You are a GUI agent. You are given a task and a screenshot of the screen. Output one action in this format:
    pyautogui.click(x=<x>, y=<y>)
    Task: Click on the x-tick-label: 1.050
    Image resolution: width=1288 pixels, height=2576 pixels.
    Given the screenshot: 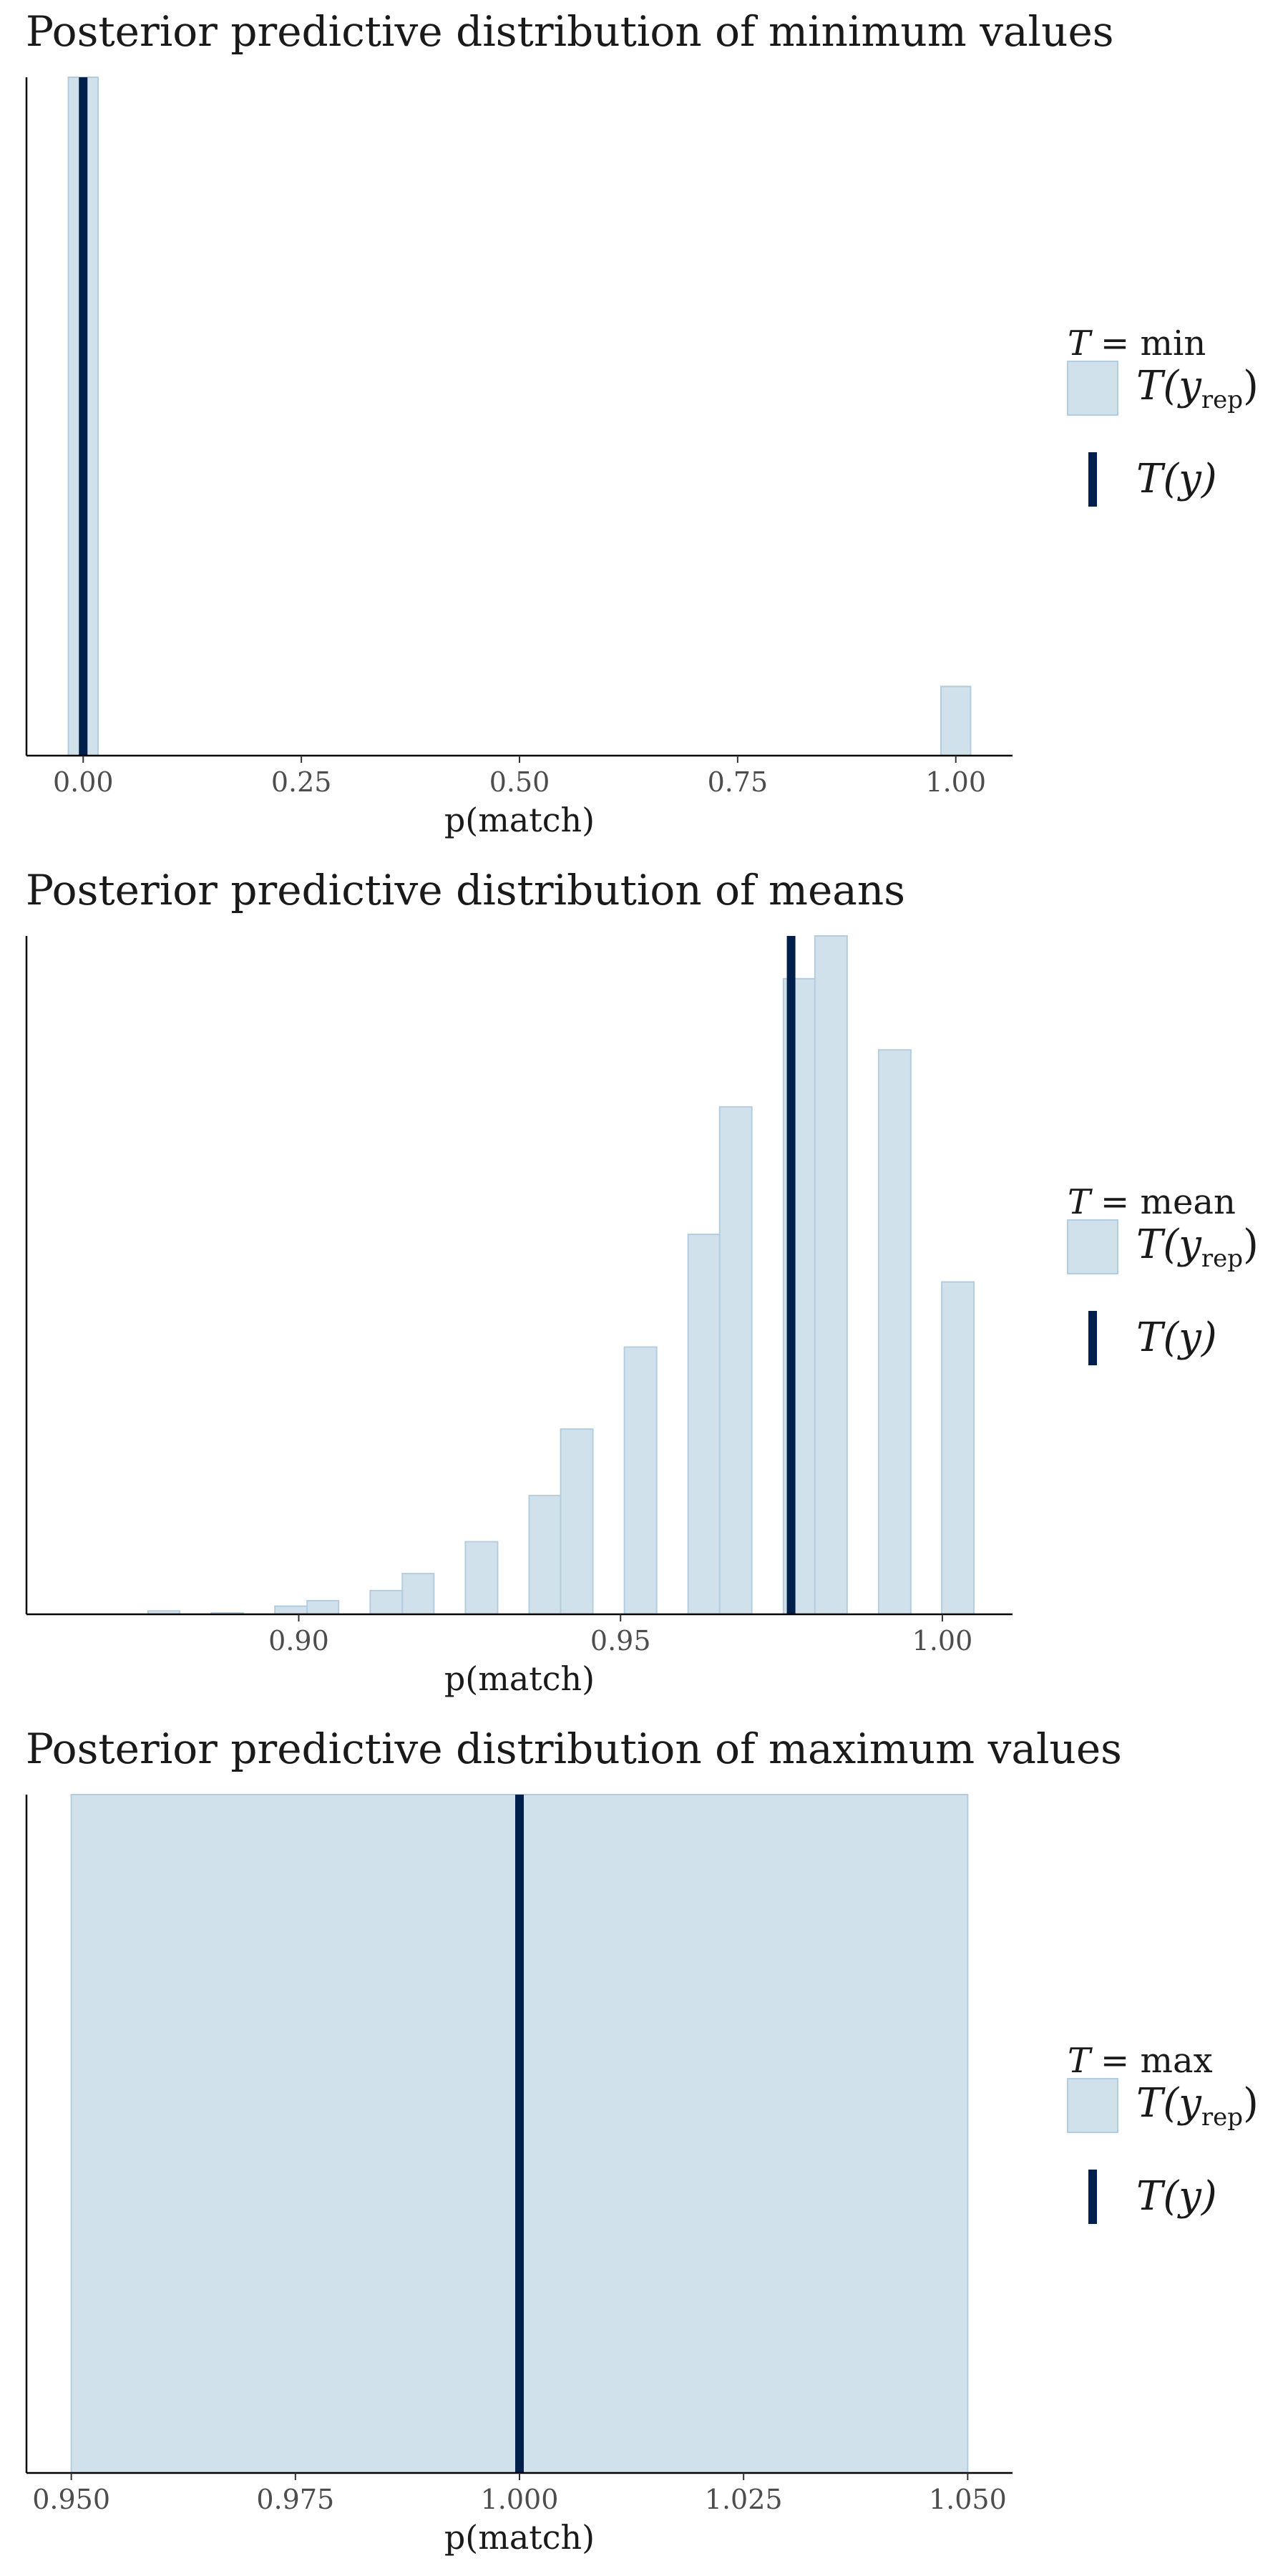 What is the action you would take?
    pyautogui.click(x=968, y=2499)
    